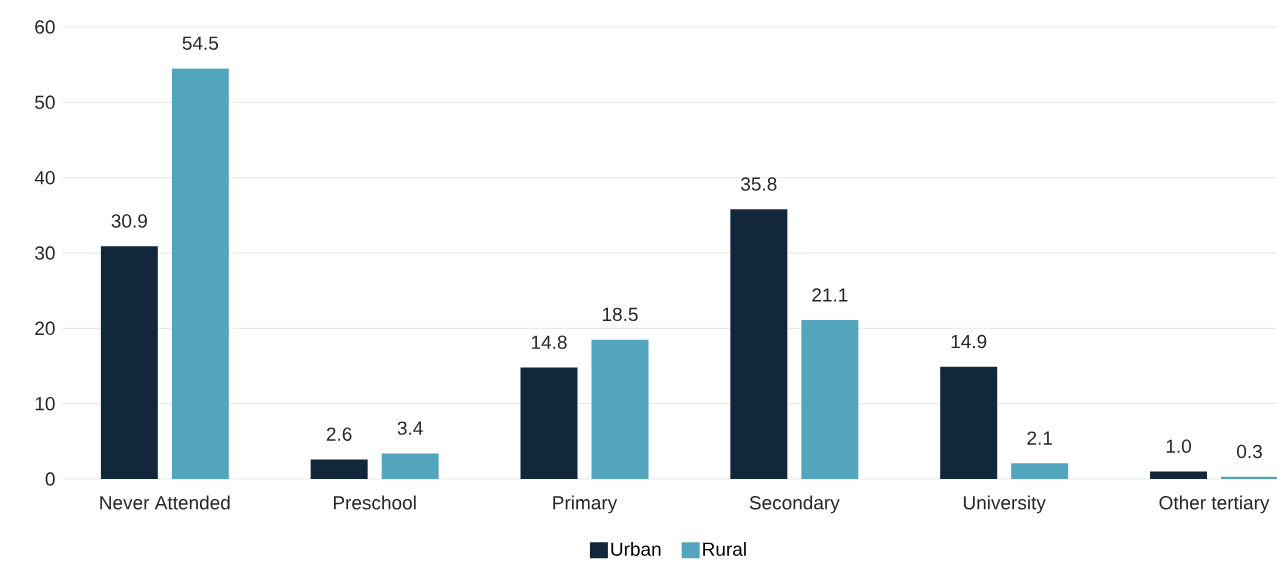 This screenshot has width=1277, height=579. Describe the element at coordinates (1214, 504) in the screenshot. I see `x-tick-label: Other tertiary` at that location.